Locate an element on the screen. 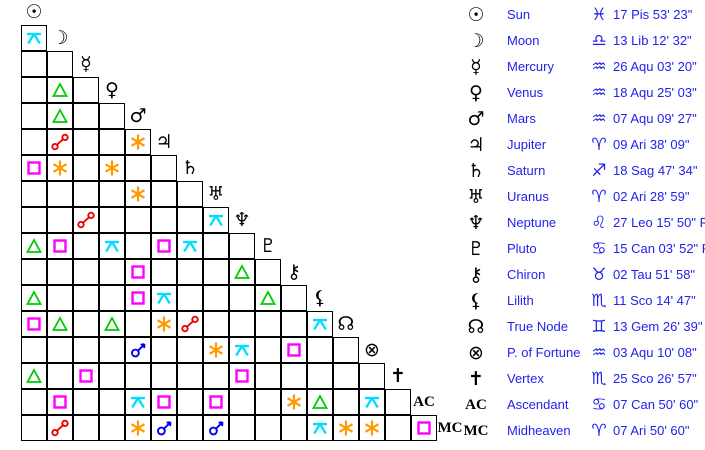 The image size is (705, 450). legend-row-uranus: ♅ Uranus ♈ 02 Ari 28' 59" is located at coordinates (580, 197).